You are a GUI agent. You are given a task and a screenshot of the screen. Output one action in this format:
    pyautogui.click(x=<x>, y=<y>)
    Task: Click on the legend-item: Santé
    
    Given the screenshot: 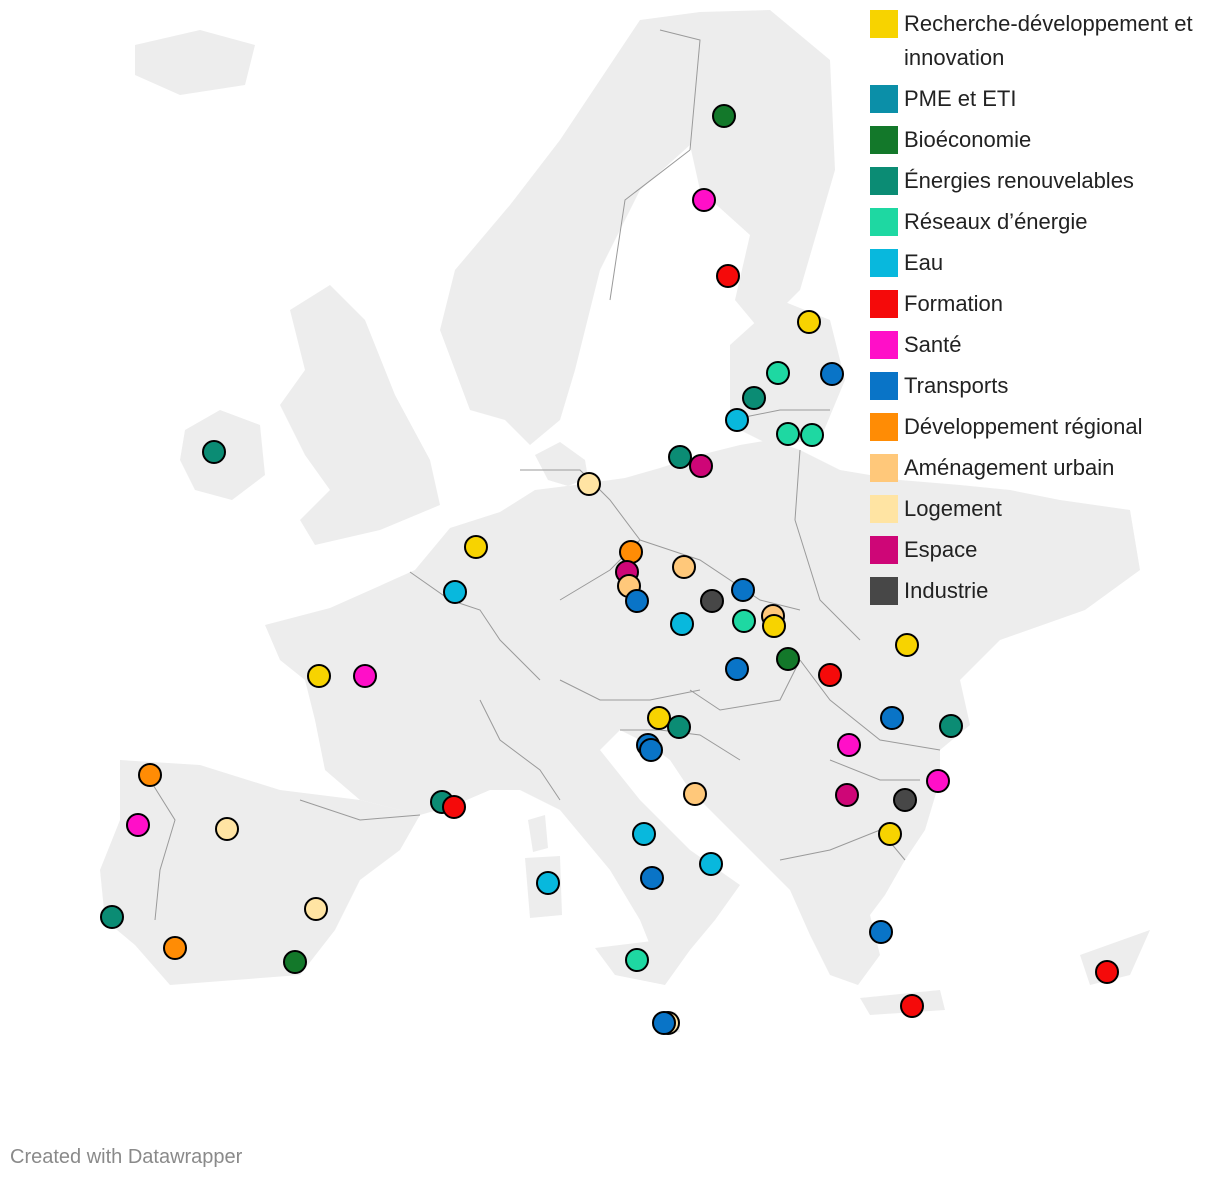 What is the action you would take?
    pyautogui.click(x=1040, y=346)
    